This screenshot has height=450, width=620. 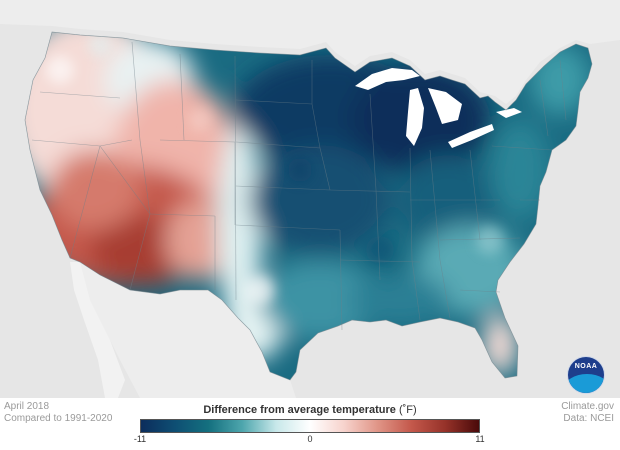 What do you see at coordinates (400, 300) in the screenshot?
I see `gulf-coast-anomaly` at bounding box center [400, 300].